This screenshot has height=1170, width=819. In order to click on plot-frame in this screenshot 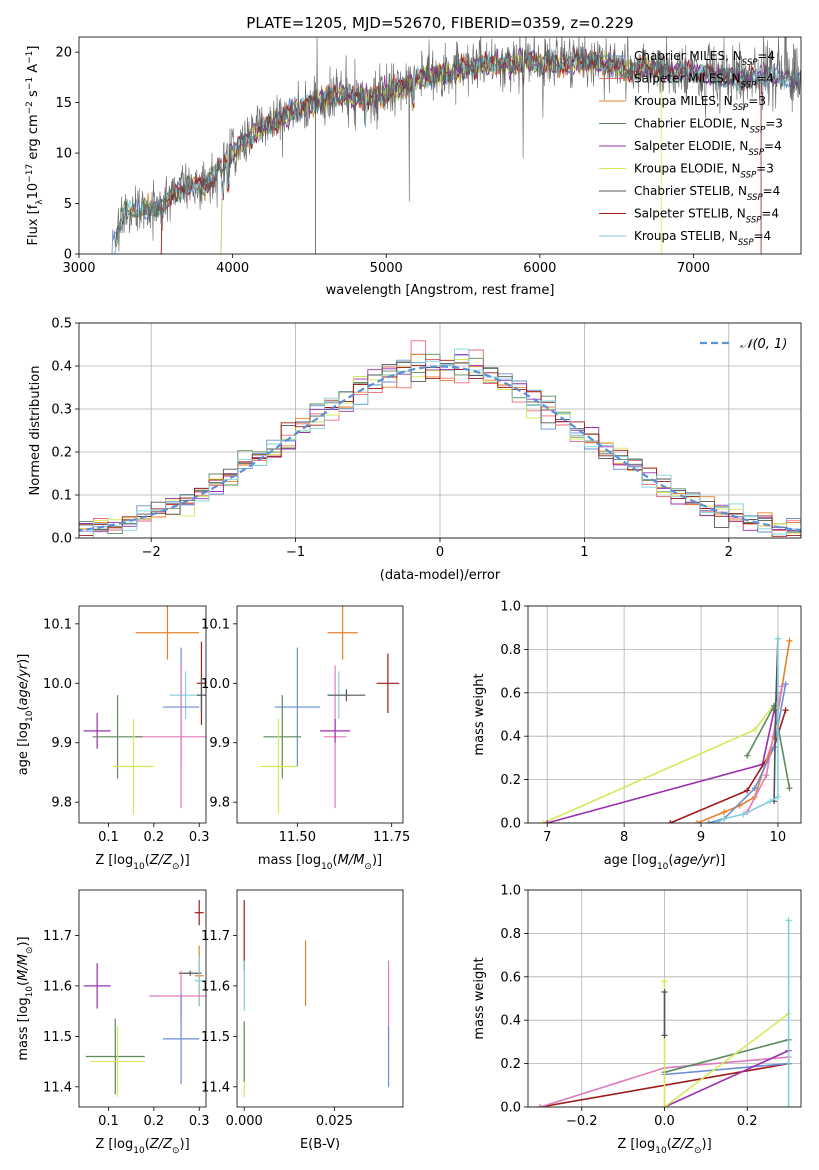, I will do `click(664, 714)`.